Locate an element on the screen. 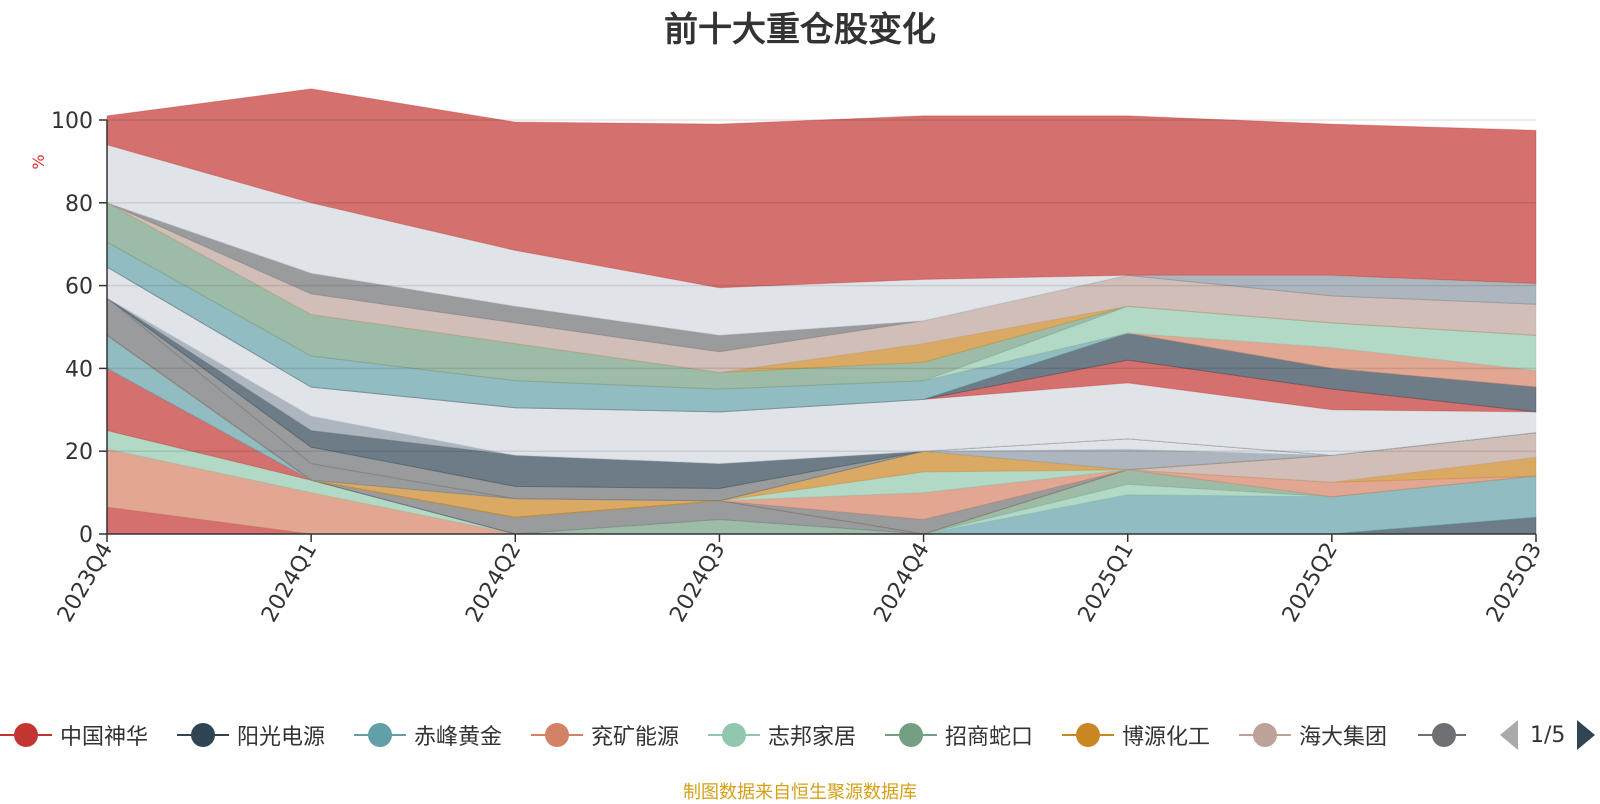 The width and height of the screenshot is (1600, 804). legend: 中国神华 阳光电源 赤峰黄金 兖矿能源 志邦家居 招商蛇口 博源化工 海大集团 i is located at coordinates (800, 735).